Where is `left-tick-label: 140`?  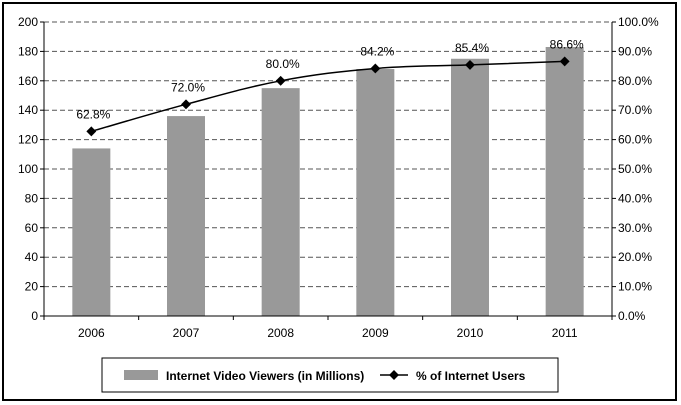 left-tick-label: 140 is located at coordinates (28, 110).